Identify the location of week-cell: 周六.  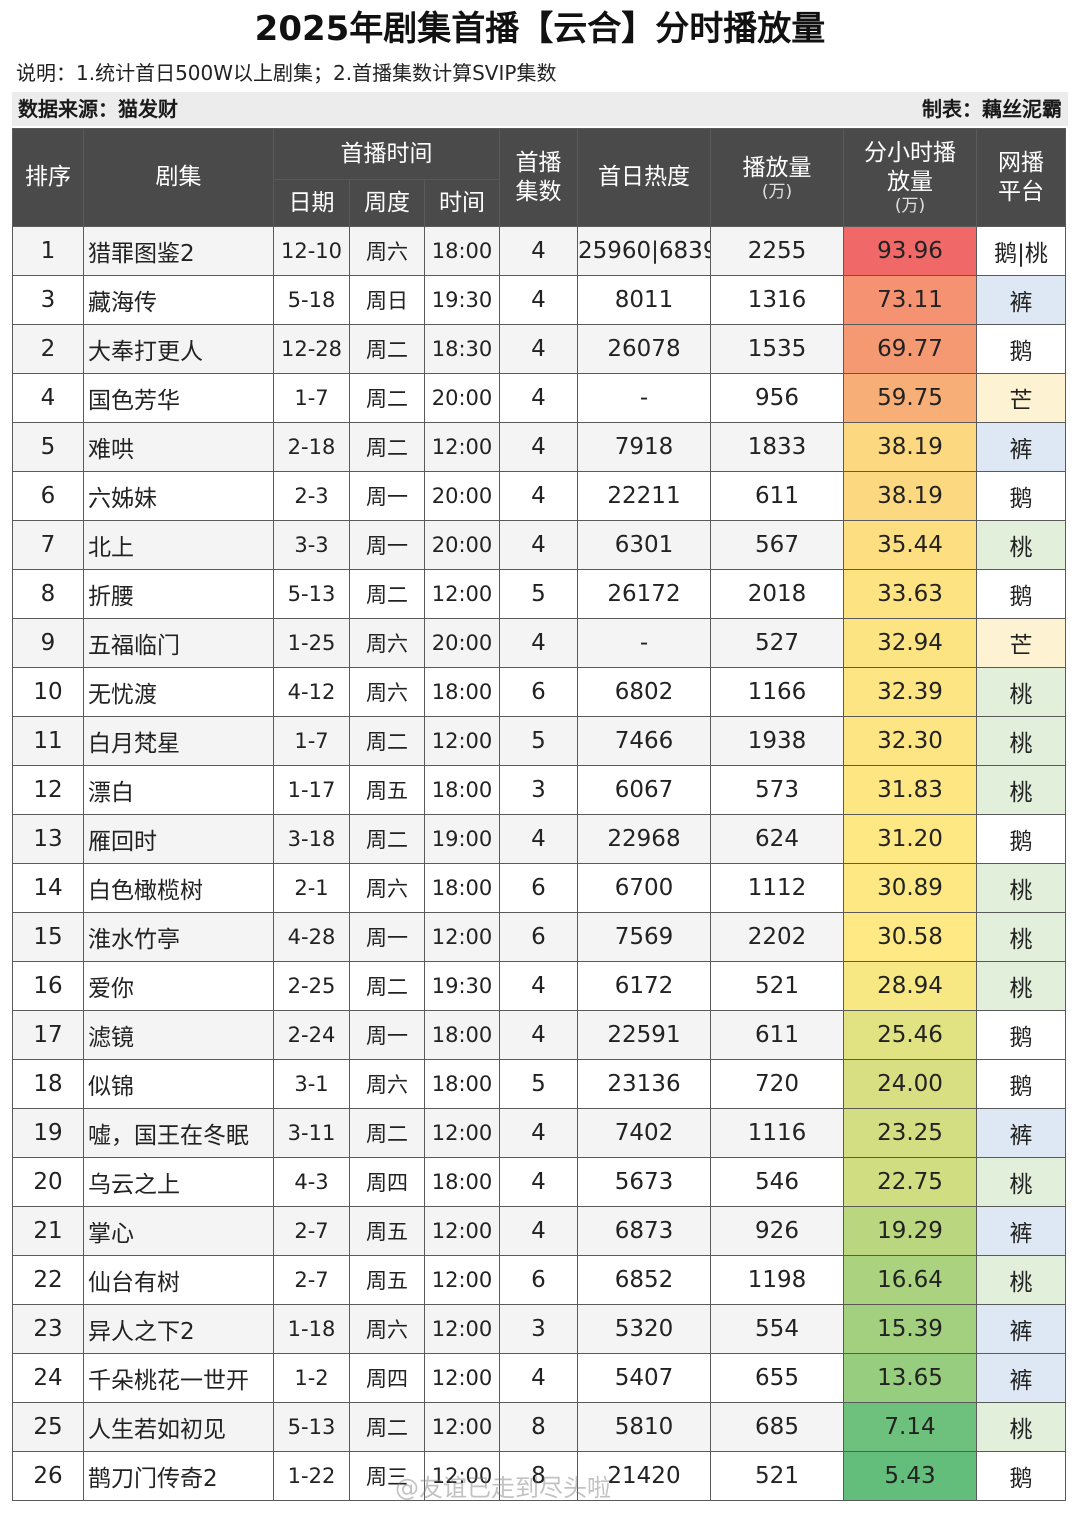
(387, 1084).